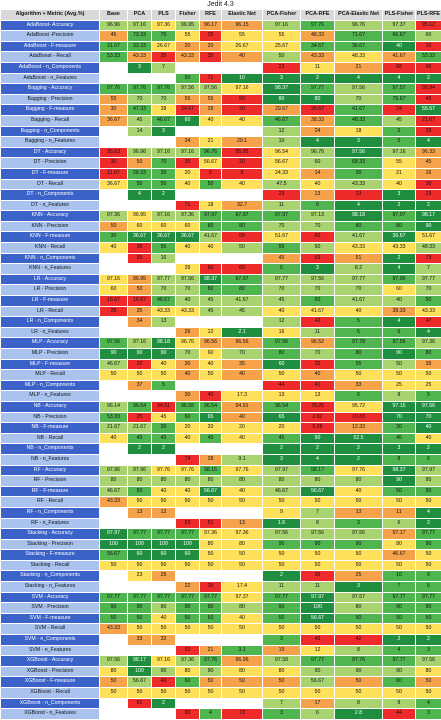 This screenshot has width=441, height=720. I want to click on value-cell: 97.16, so click(188, 152).